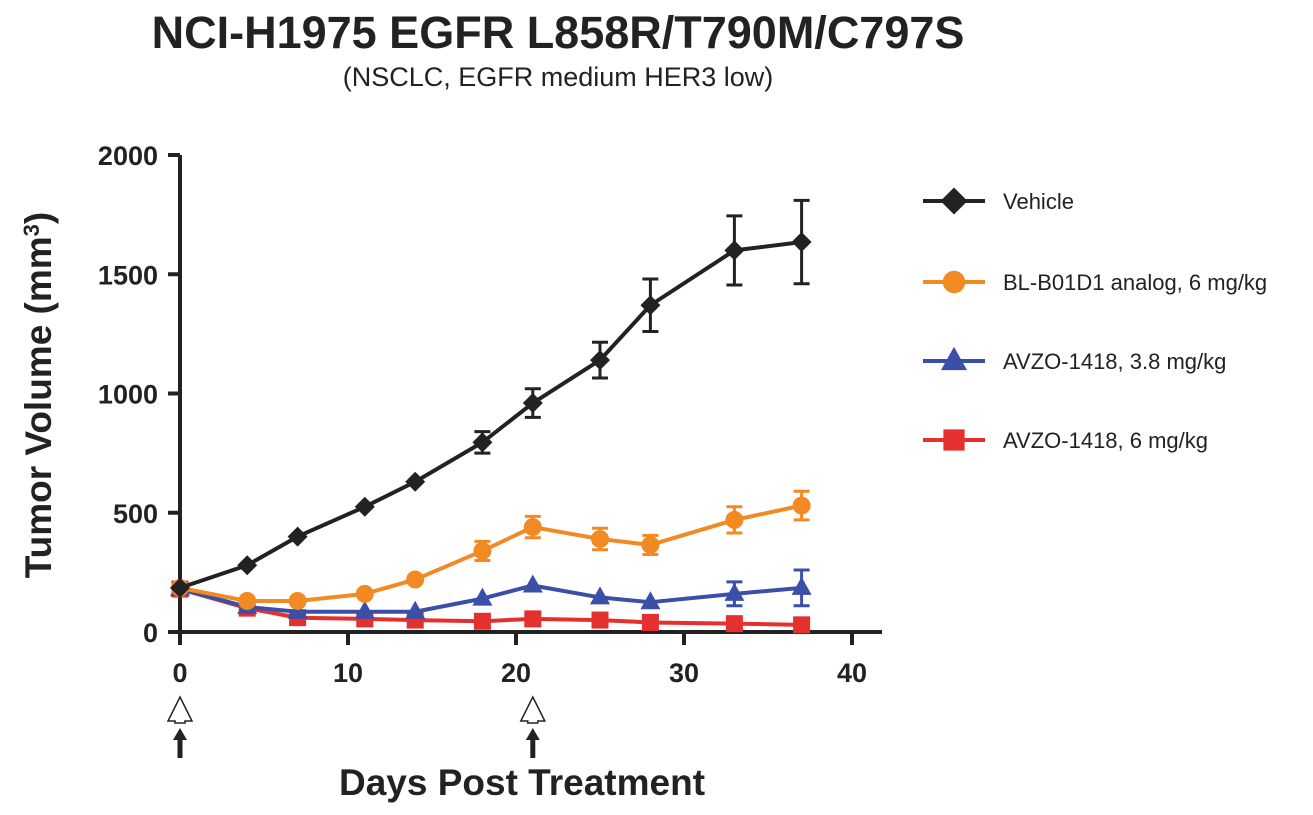 This screenshot has height=815, width=1313. Describe the element at coordinates (38, 407) in the screenshot. I see `y-axis-label-main: Tumor Volume (mm` at that location.